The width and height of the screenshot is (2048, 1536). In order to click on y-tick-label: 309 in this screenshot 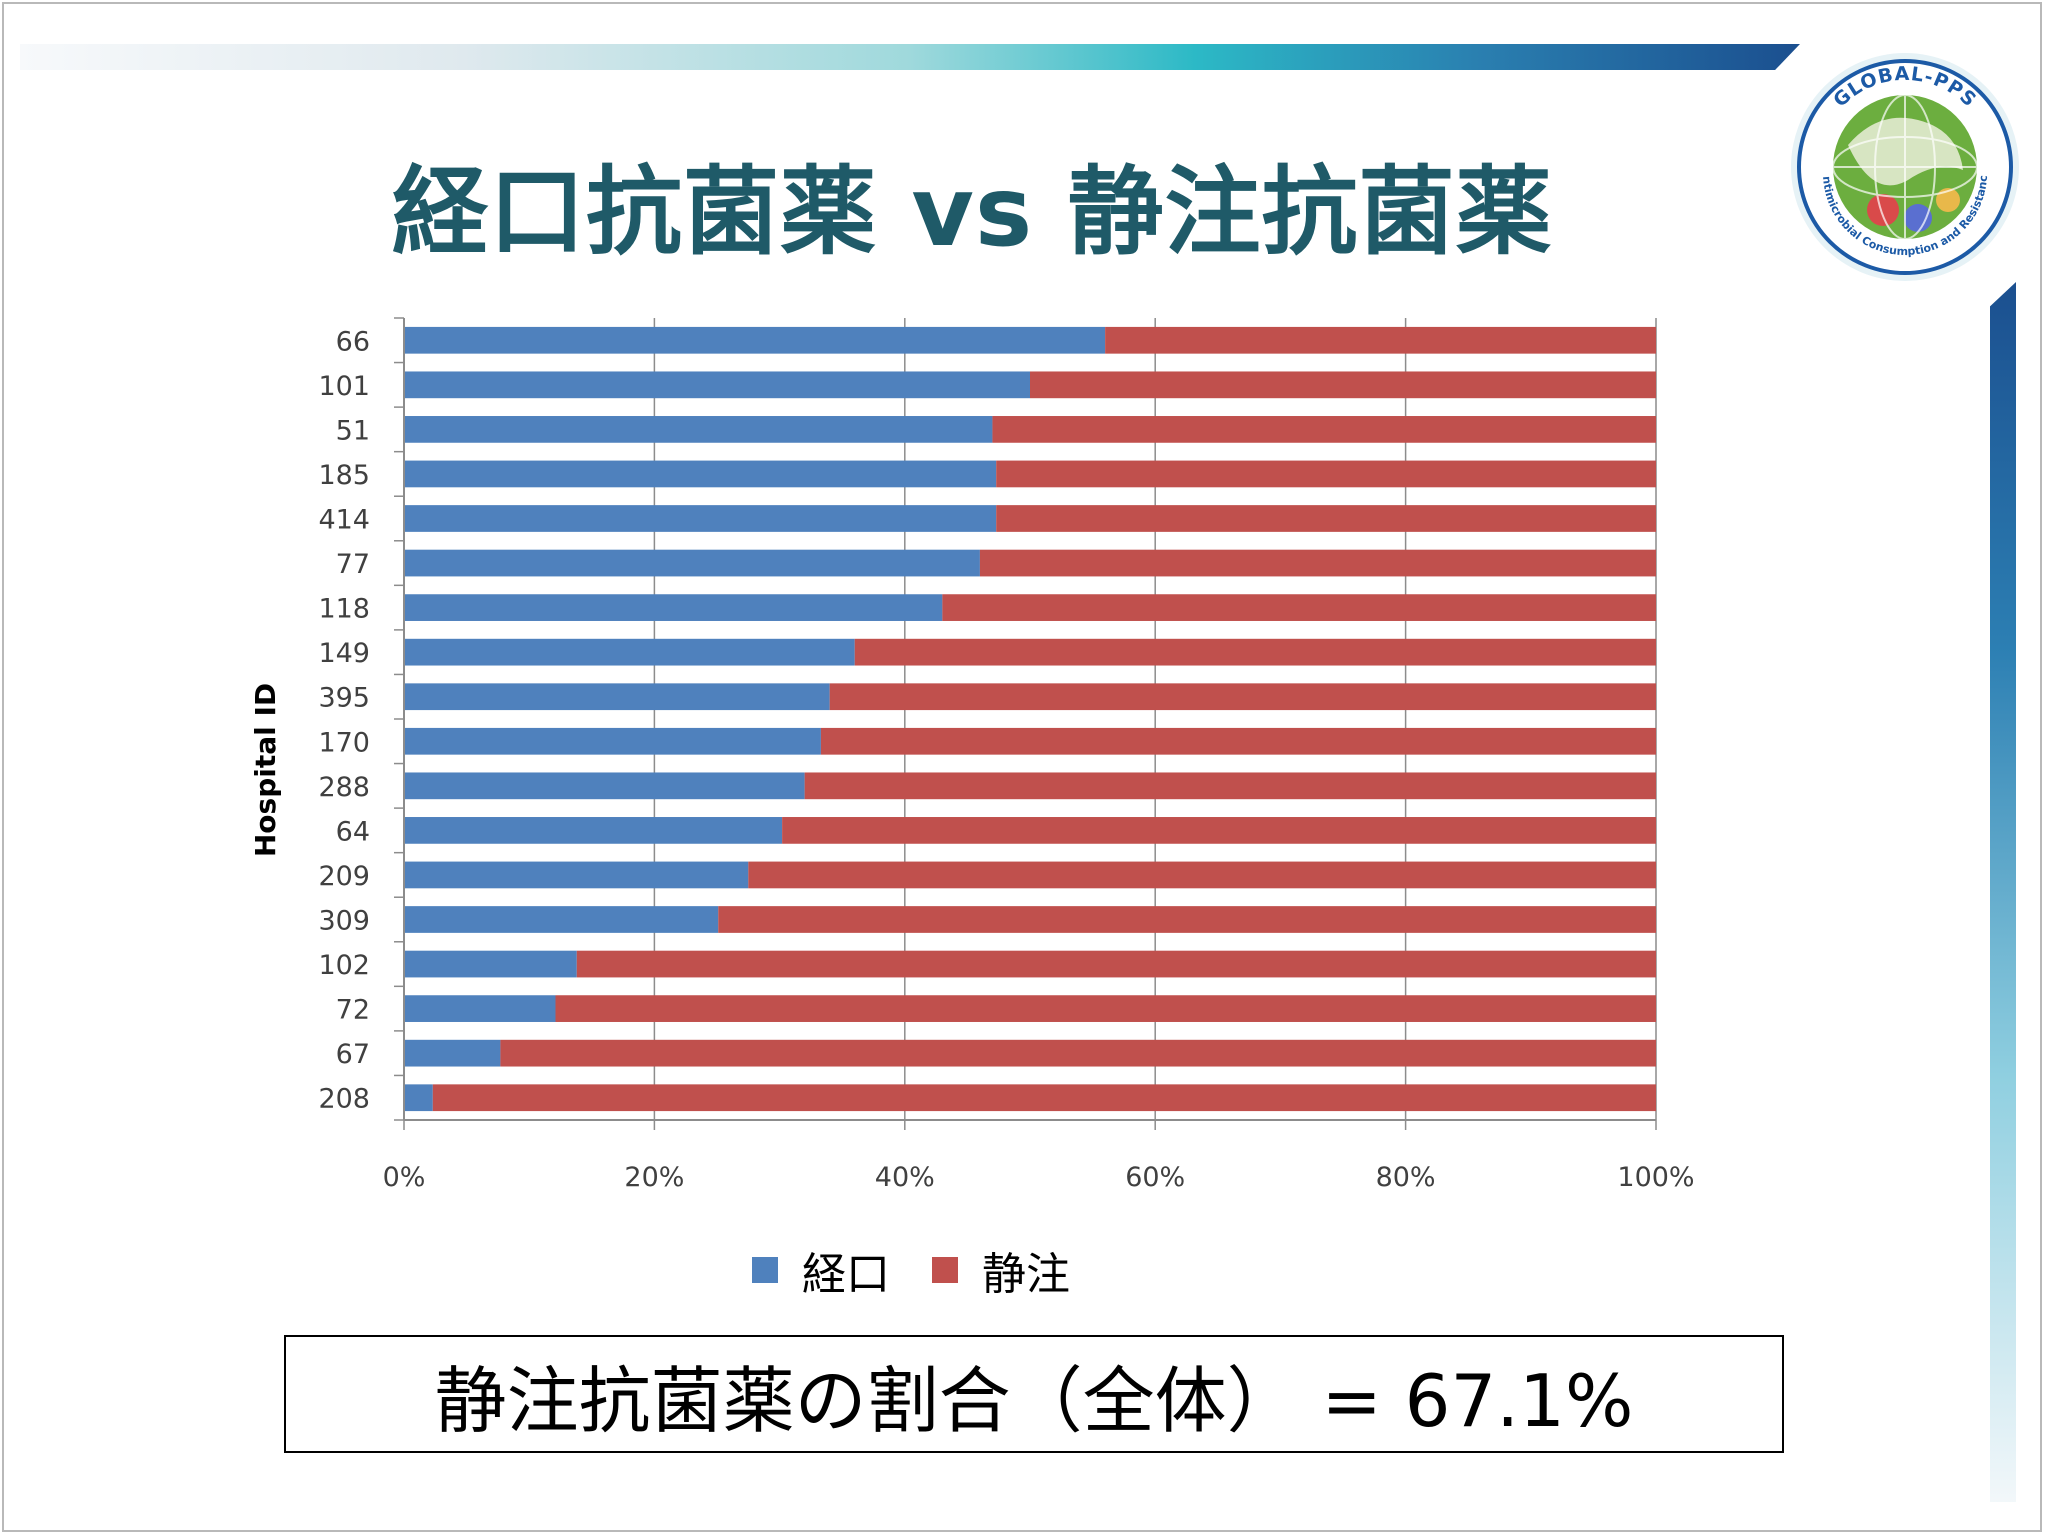, I will do `click(344, 921)`.